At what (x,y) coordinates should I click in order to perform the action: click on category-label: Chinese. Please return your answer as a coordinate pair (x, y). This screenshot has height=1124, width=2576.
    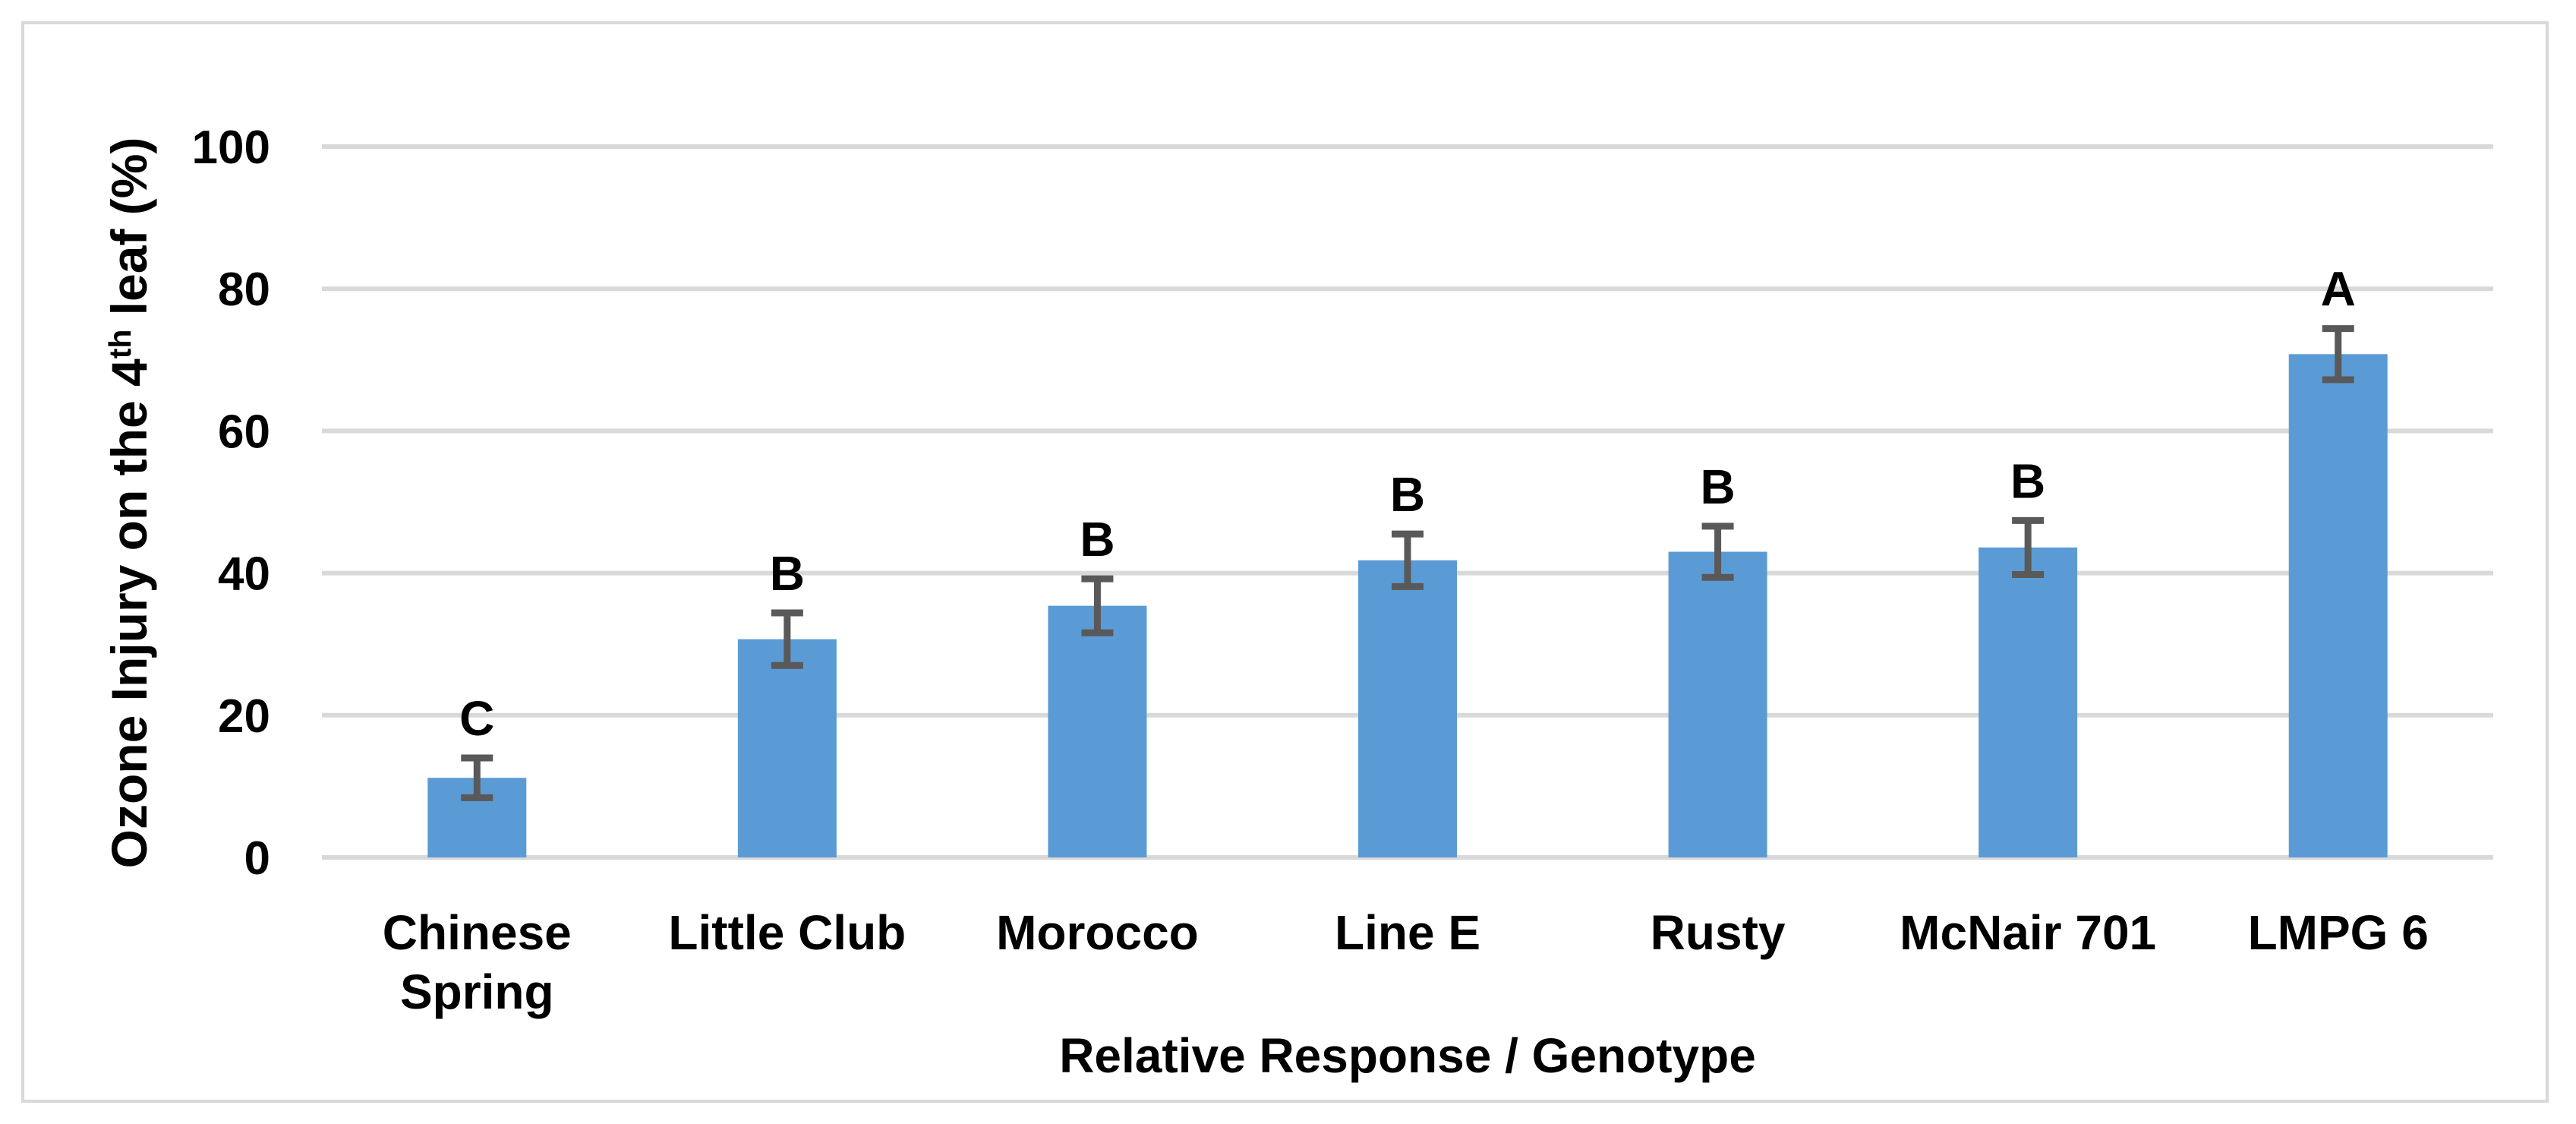
    Looking at the image, I should click on (477, 933).